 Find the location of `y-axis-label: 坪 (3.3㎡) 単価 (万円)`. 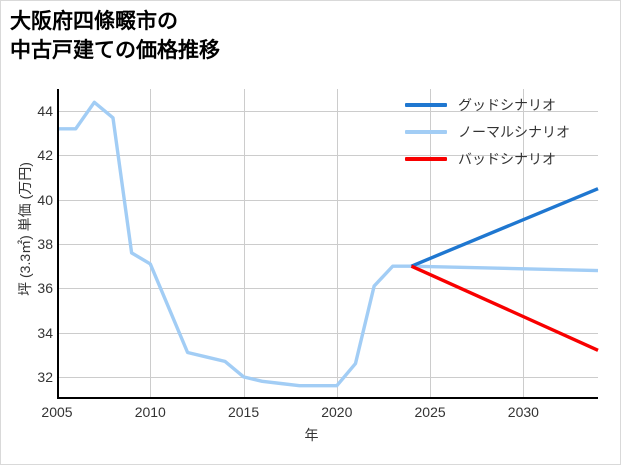

y-axis-label: 坪 (3.3㎡) 単価 (万円) is located at coordinates (25, 229).